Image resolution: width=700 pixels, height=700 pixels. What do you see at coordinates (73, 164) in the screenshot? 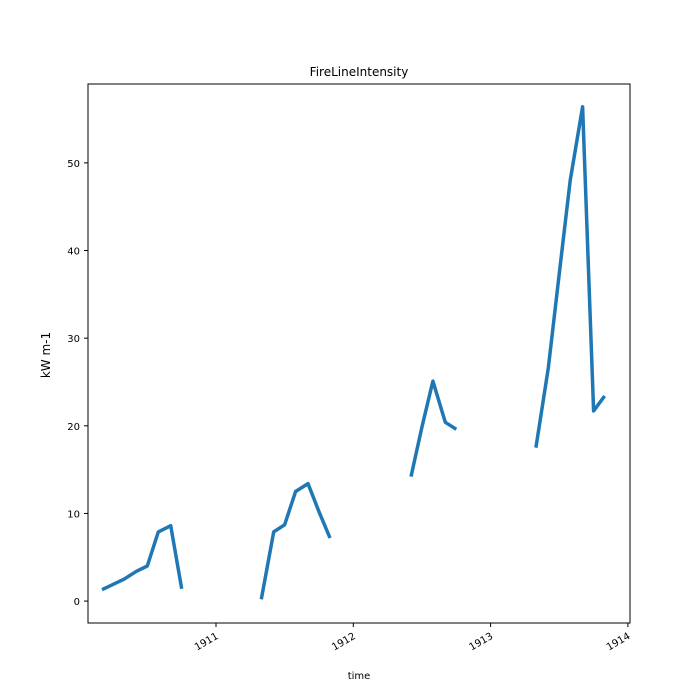
I see `y-tick-label: 50` at bounding box center [73, 164].